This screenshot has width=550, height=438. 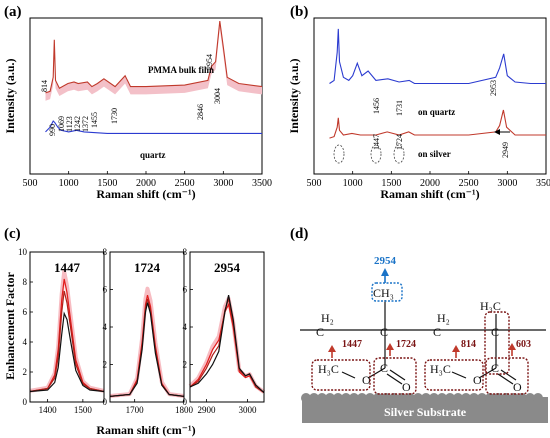 What do you see at coordinates (425, 412) in the screenshot?
I see `substrate-label: Silver Substrate` at bounding box center [425, 412].